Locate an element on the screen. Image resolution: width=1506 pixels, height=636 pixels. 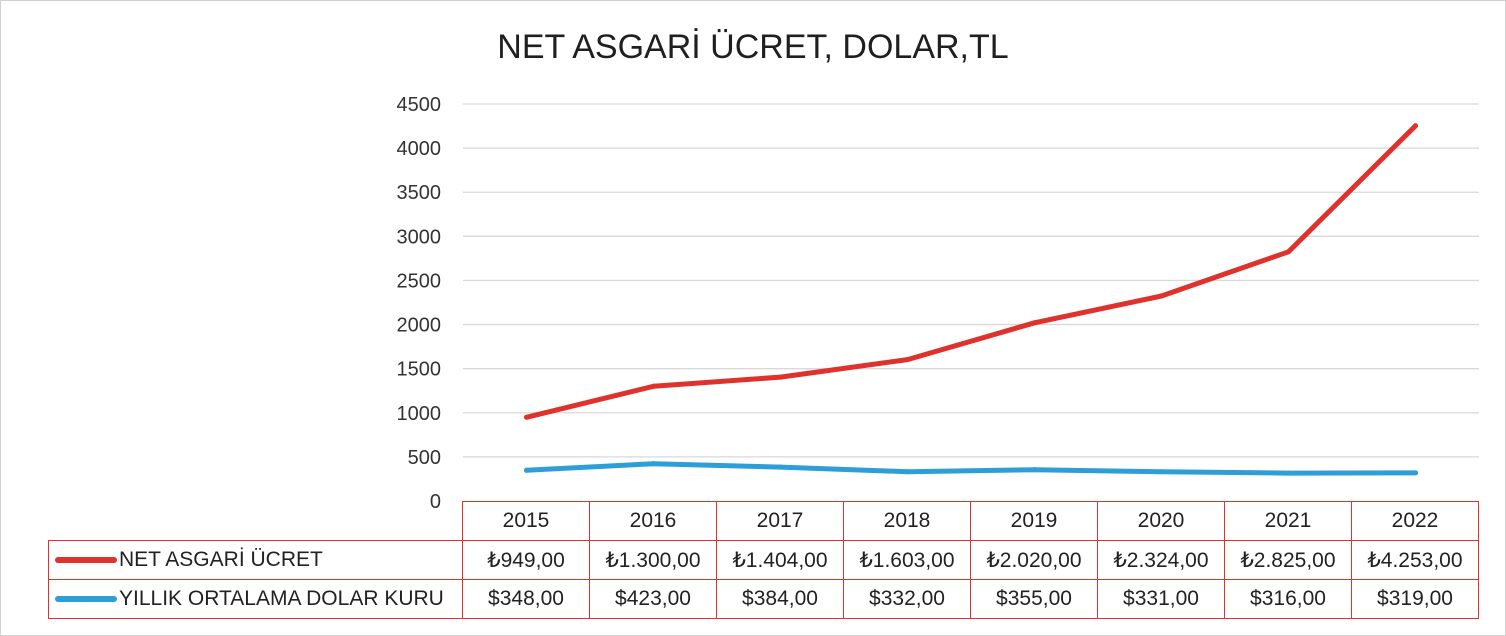
x-category-label: 2020 is located at coordinates (1161, 521).